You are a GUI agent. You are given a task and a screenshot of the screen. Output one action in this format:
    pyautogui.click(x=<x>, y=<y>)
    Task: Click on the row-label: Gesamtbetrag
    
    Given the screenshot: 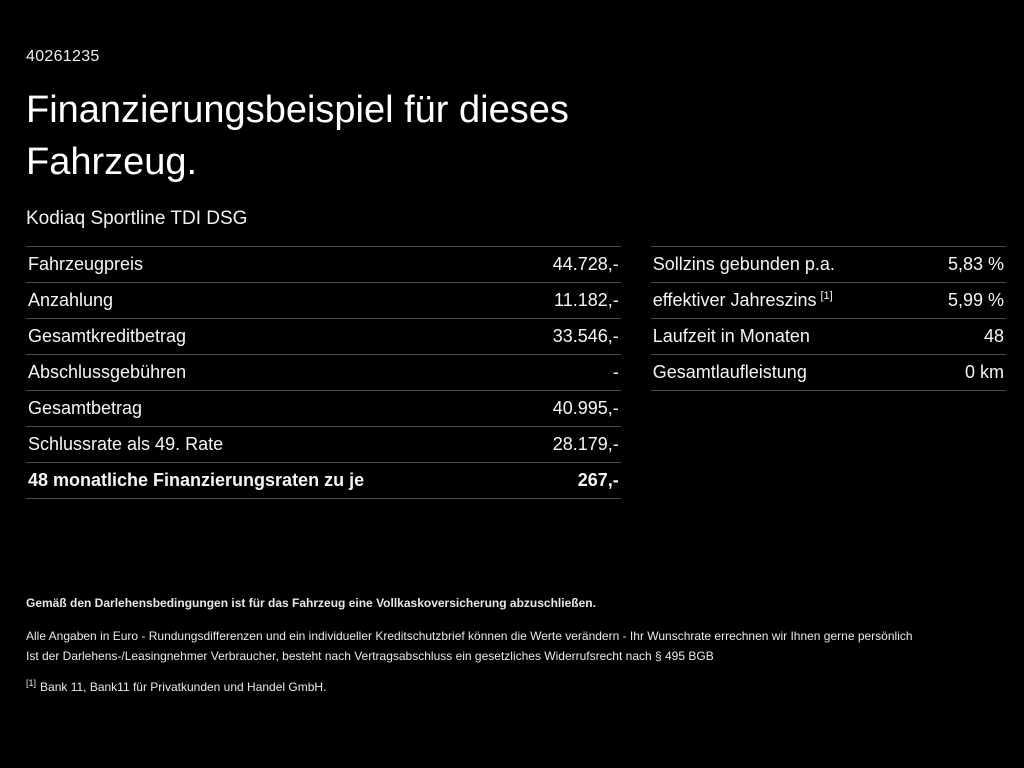 What is the action you would take?
    pyautogui.click(x=85, y=408)
    